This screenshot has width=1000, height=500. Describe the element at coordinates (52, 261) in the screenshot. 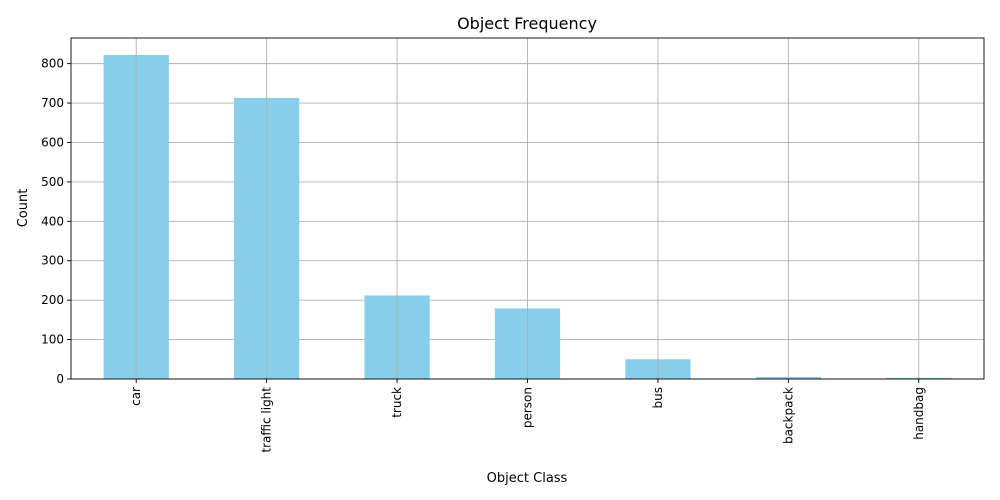

I see `y-tick-label: 300` at that location.